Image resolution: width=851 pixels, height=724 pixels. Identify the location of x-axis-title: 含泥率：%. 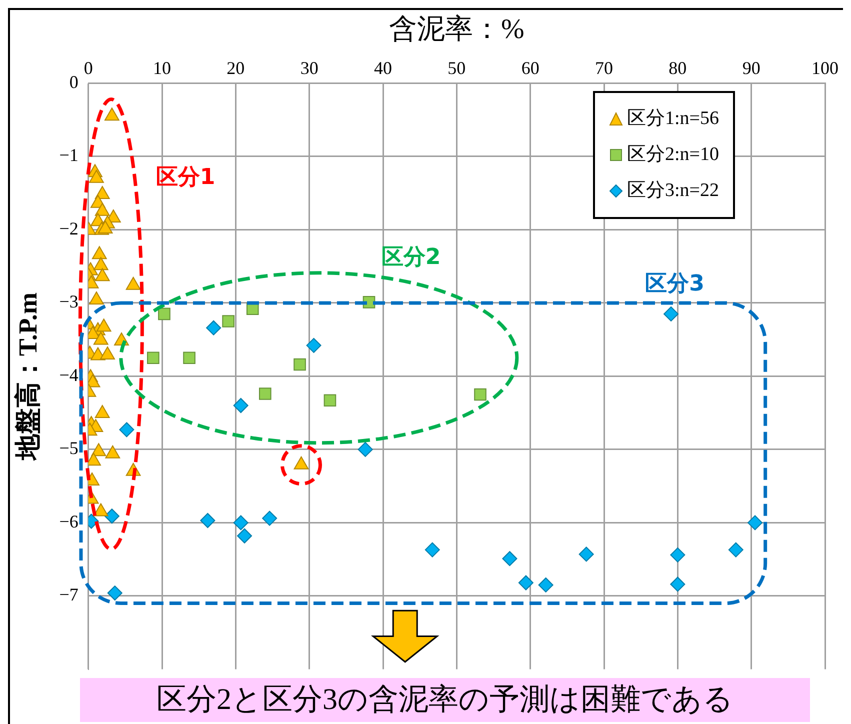
(456, 30).